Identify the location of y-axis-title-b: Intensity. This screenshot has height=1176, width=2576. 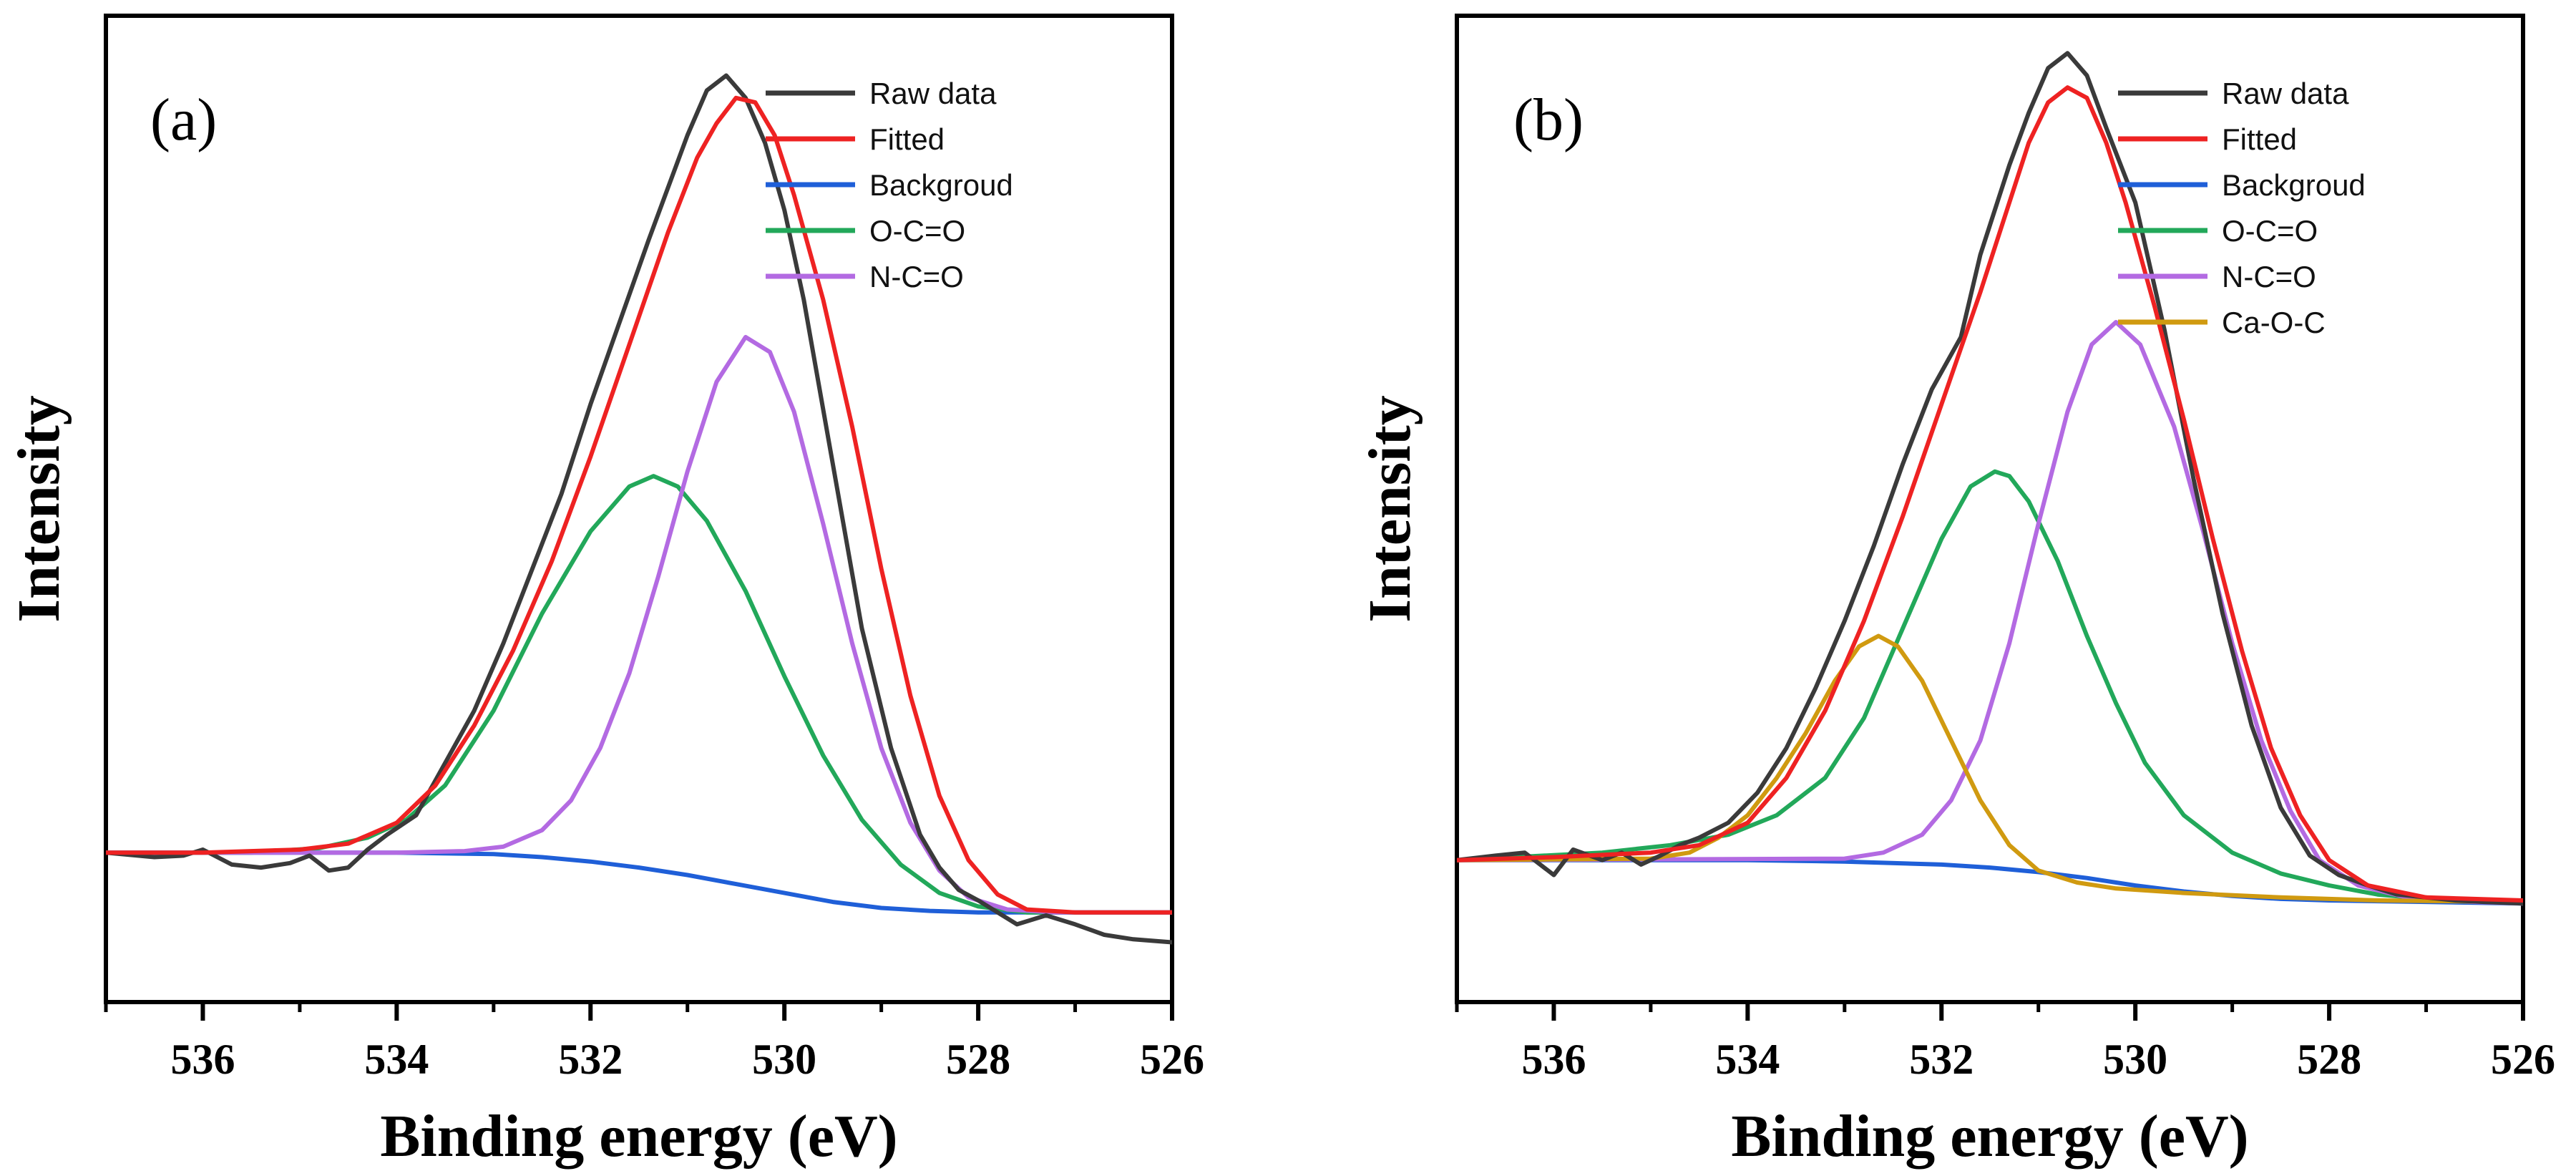
(1390, 508).